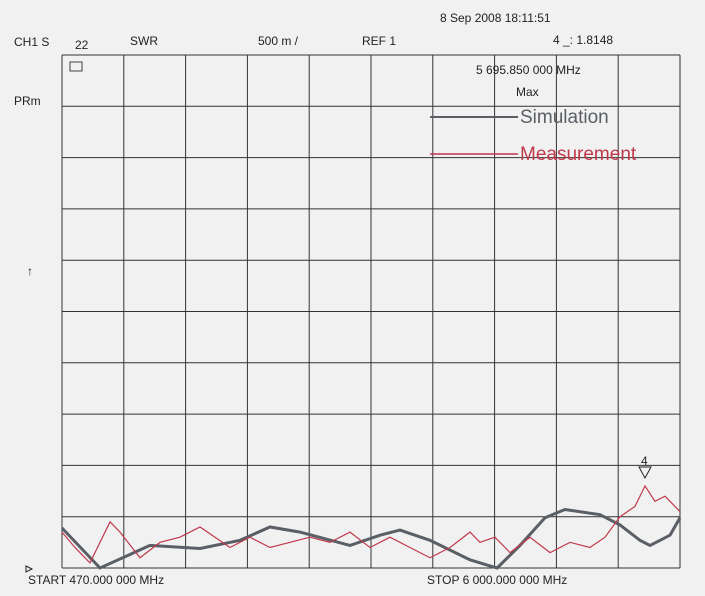 This screenshot has height=596, width=705. I want to click on param-index: 22, so click(82, 45).